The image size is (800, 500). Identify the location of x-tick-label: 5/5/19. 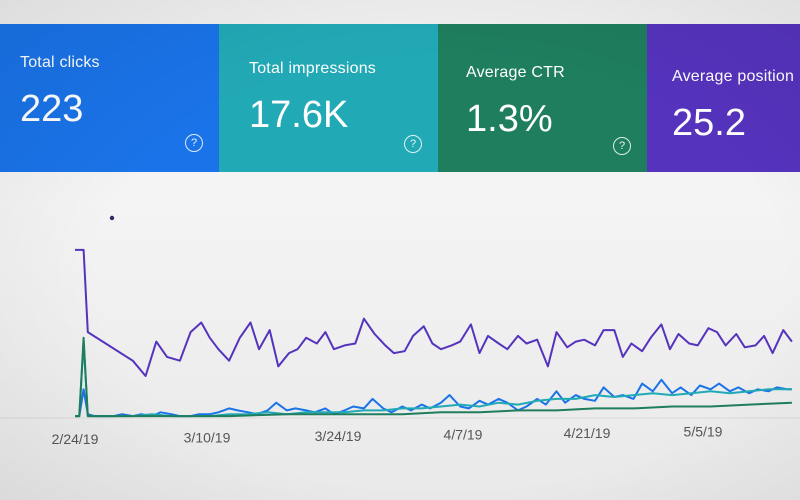
(703, 432).